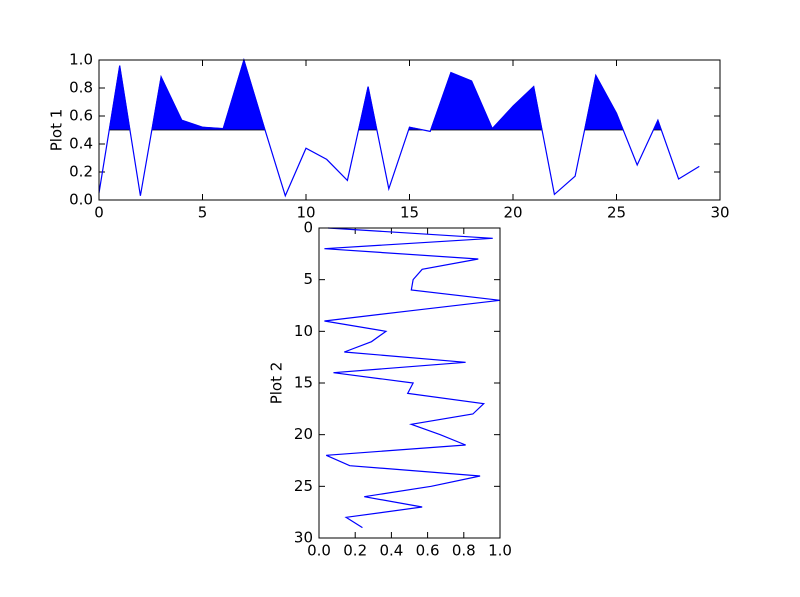 The height and width of the screenshot is (597, 800). I want to click on y-axis-label: Plot 1, so click(57, 130).